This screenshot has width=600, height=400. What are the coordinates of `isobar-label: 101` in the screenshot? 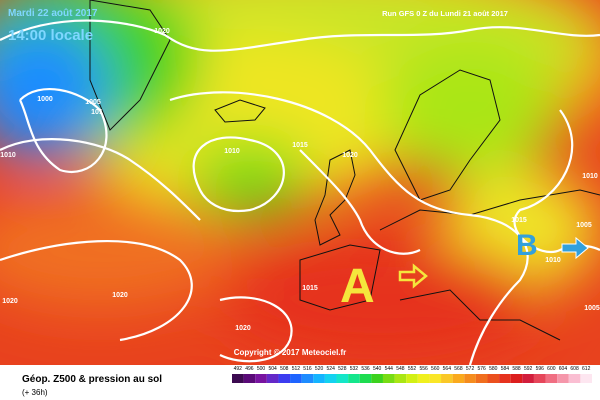 It's located at (97, 112).